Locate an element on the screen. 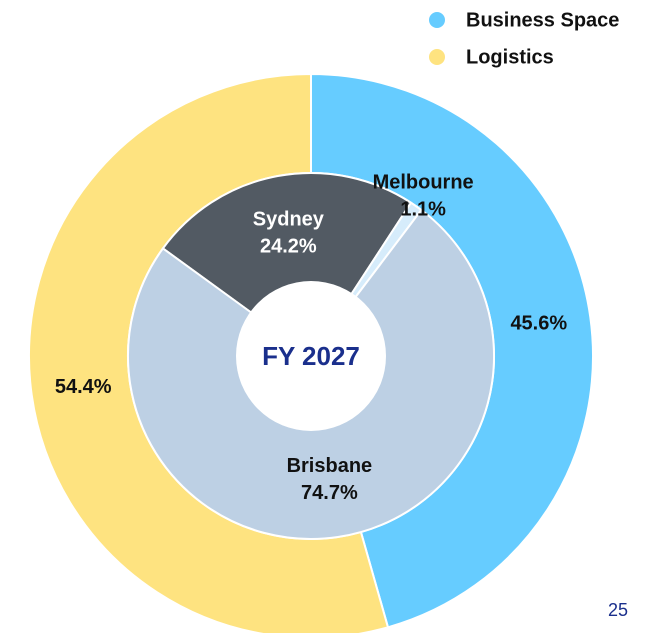 Image resolution: width=661 pixels, height=633 pixels. slice-label: Sydney is located at coordinates (289, 219).